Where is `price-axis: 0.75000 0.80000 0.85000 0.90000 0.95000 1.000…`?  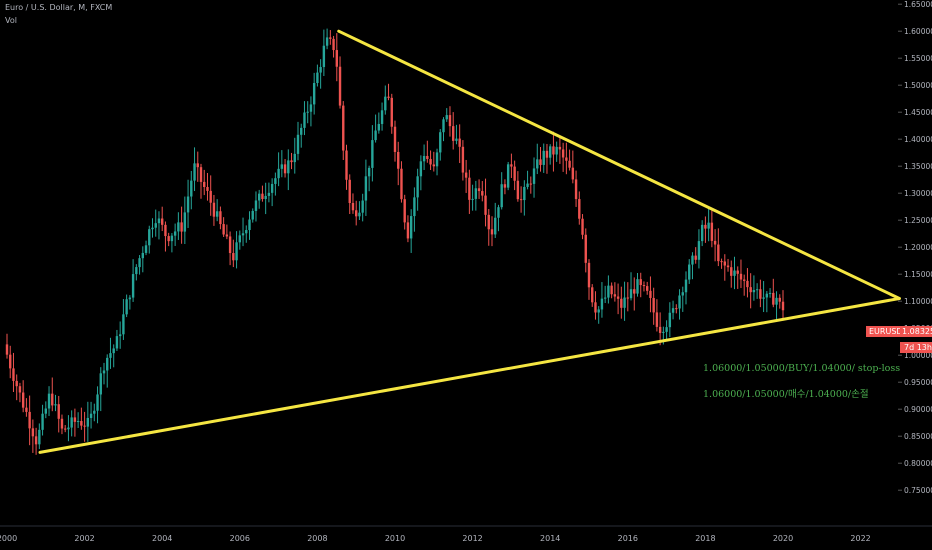 price-axis: 0.75000 0.80000 0.85000 0.90000 0.95000 1.000… is located at coordinates (915, 247).